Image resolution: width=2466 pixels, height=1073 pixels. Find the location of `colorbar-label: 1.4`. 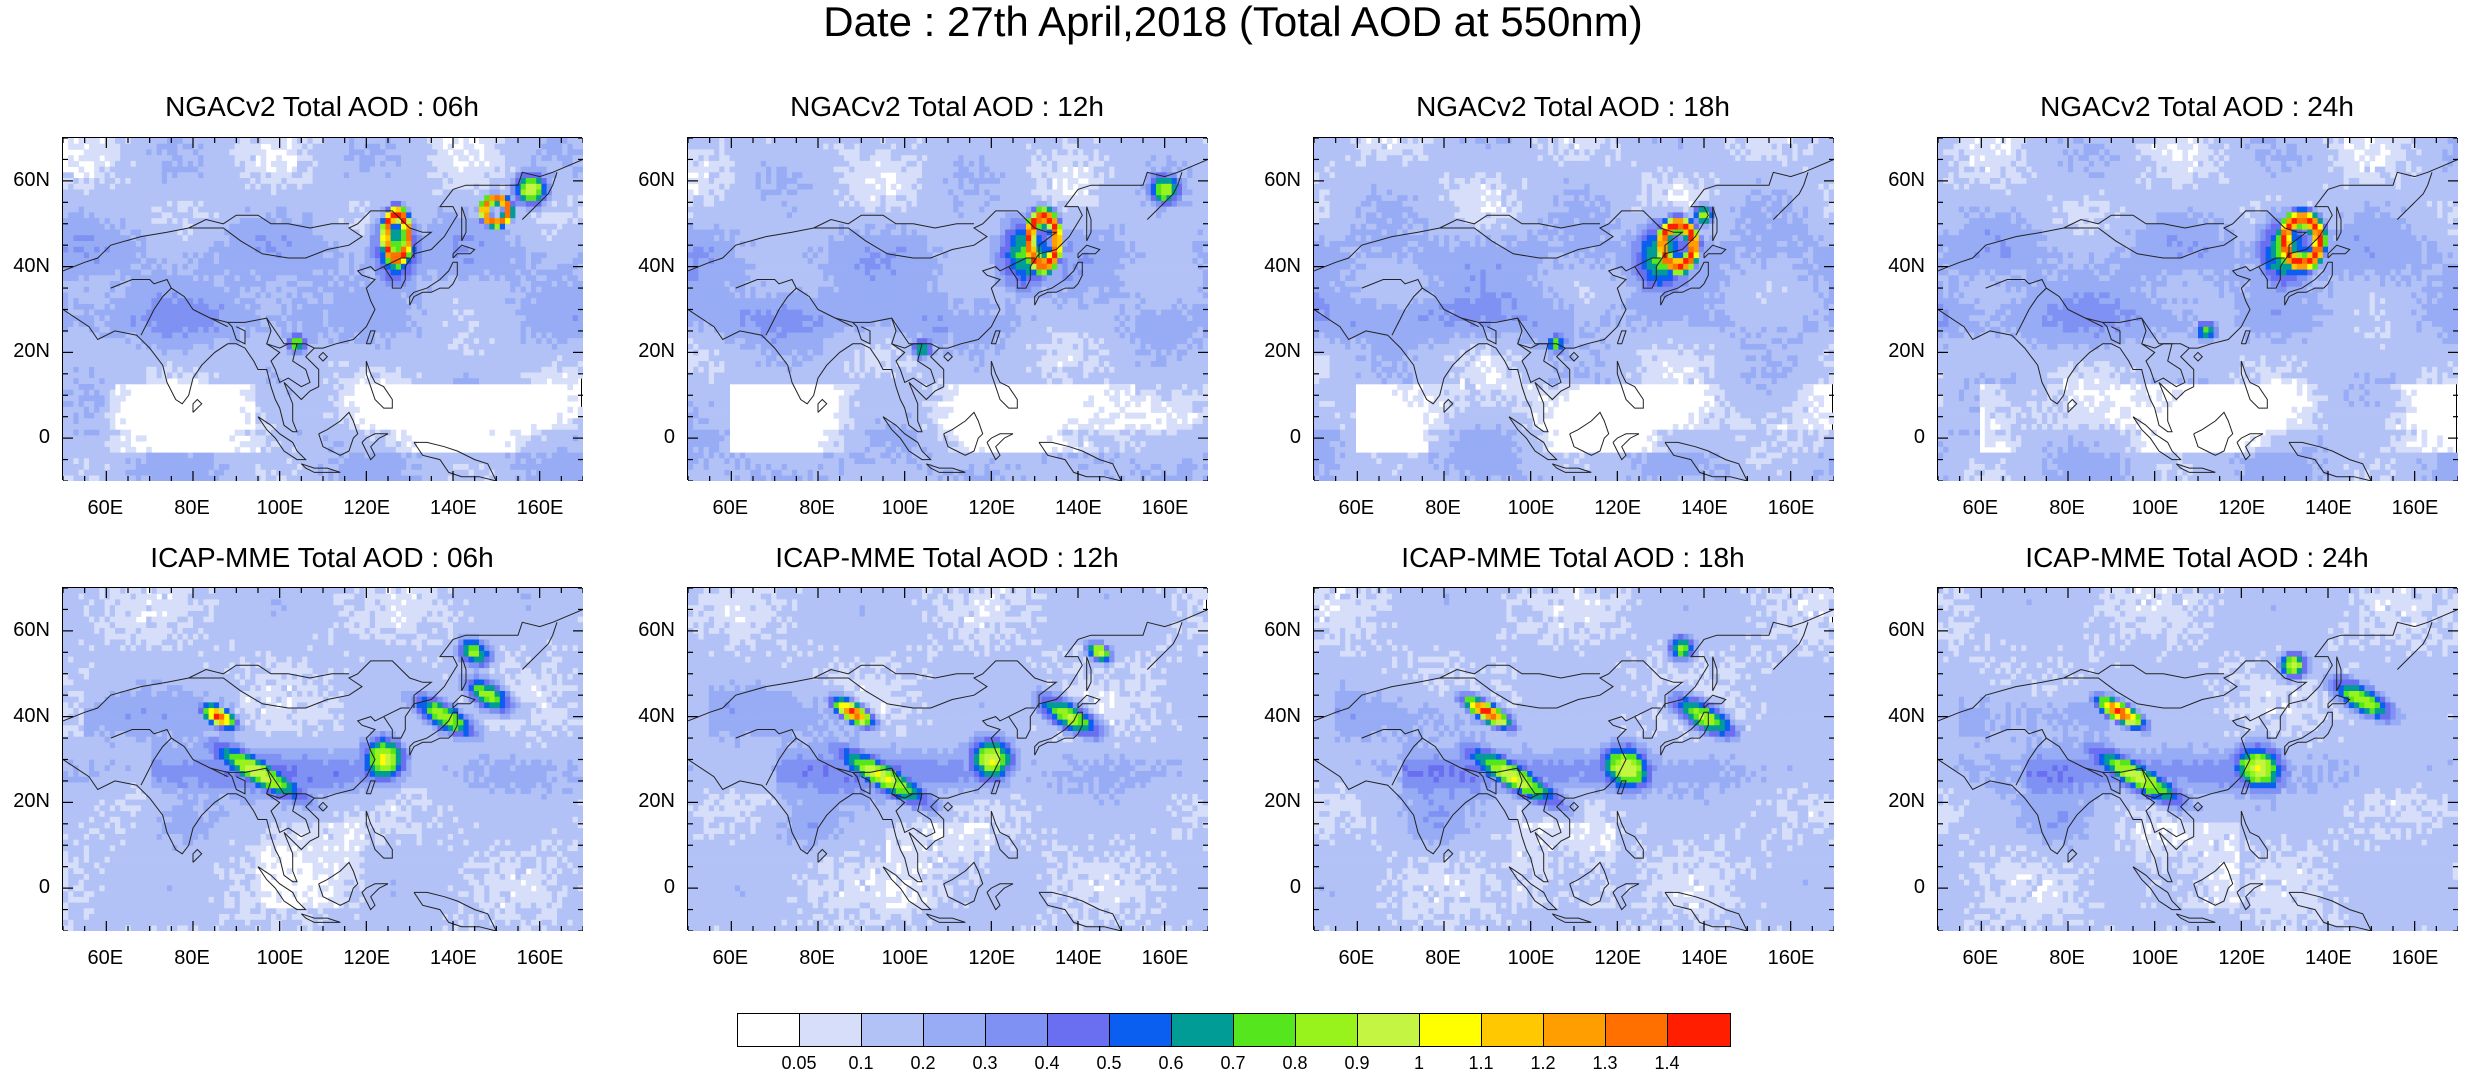

colorbar-label: 1.4 is located at coordinates (1667, 1063).